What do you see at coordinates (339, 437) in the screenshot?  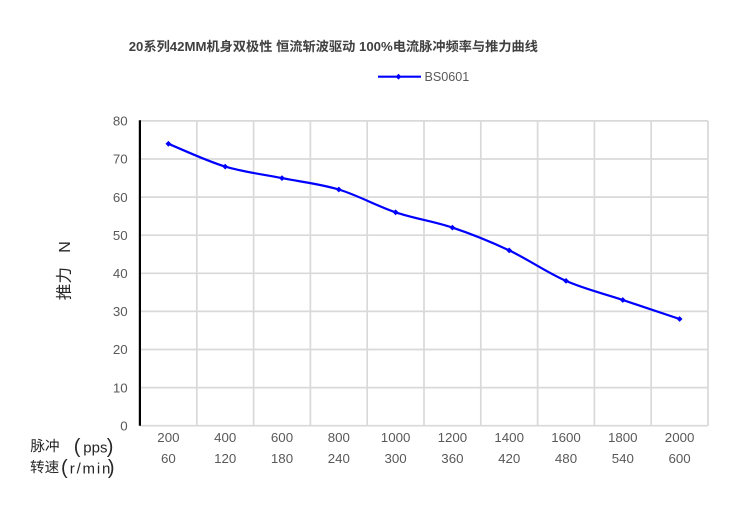 I see `svg-text: 800` at bounding box center [339, 437].